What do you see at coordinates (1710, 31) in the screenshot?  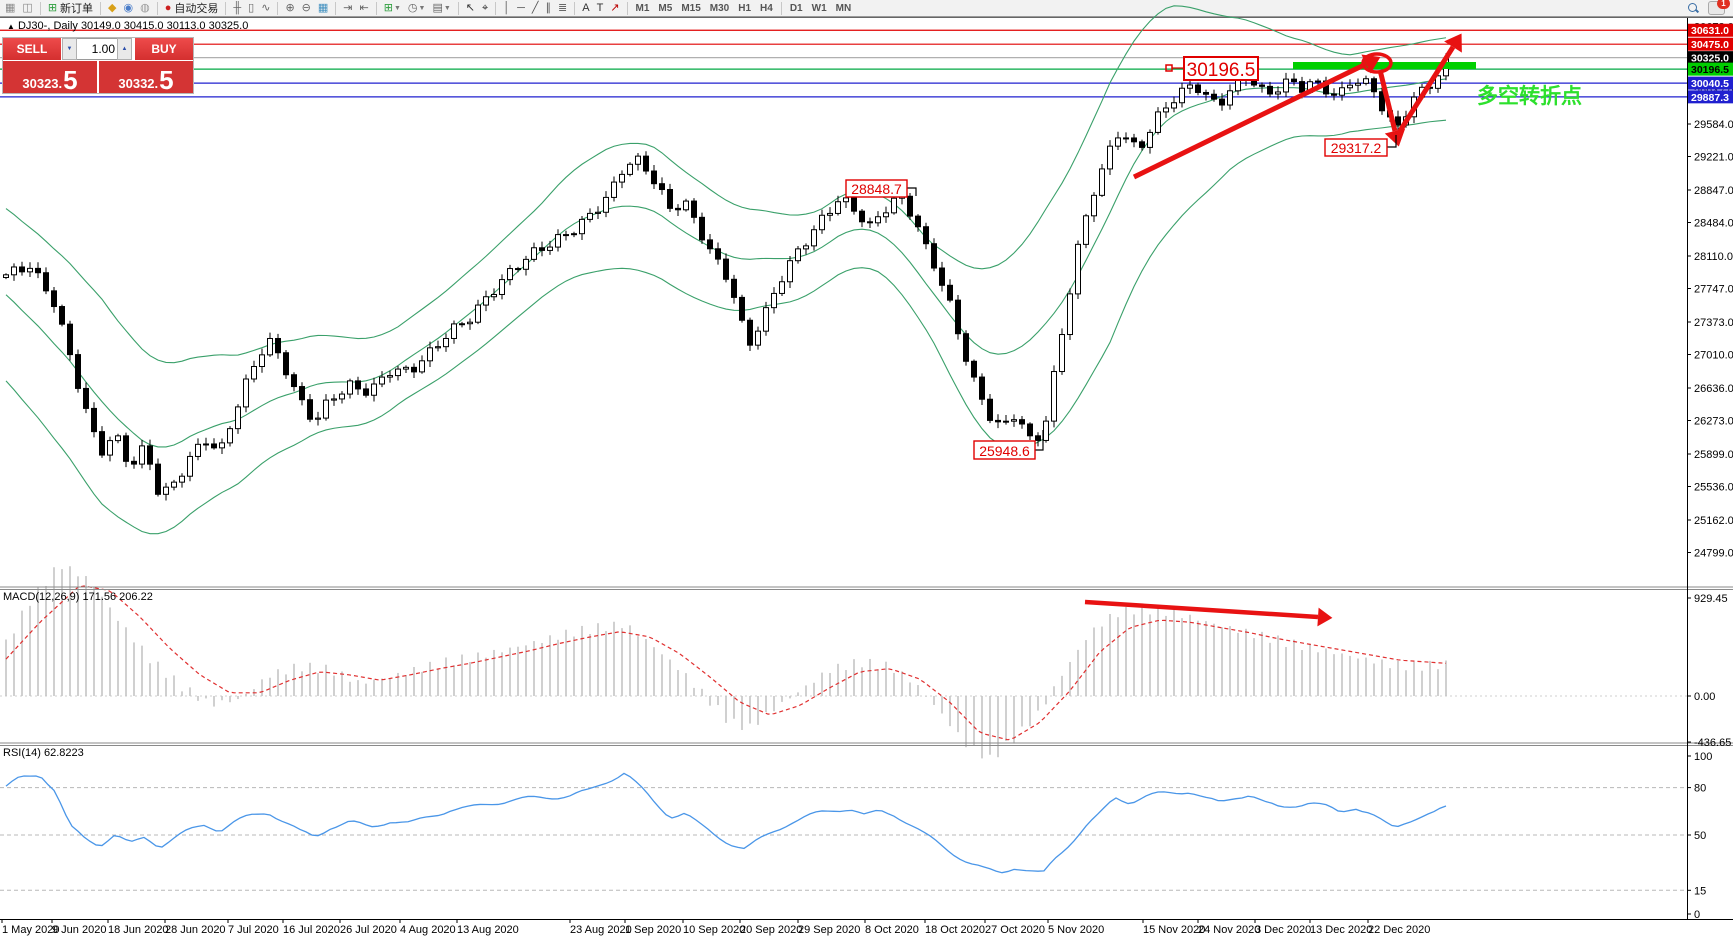 I see `svg-text: 30631.0` at bounding box center [1710, 31].